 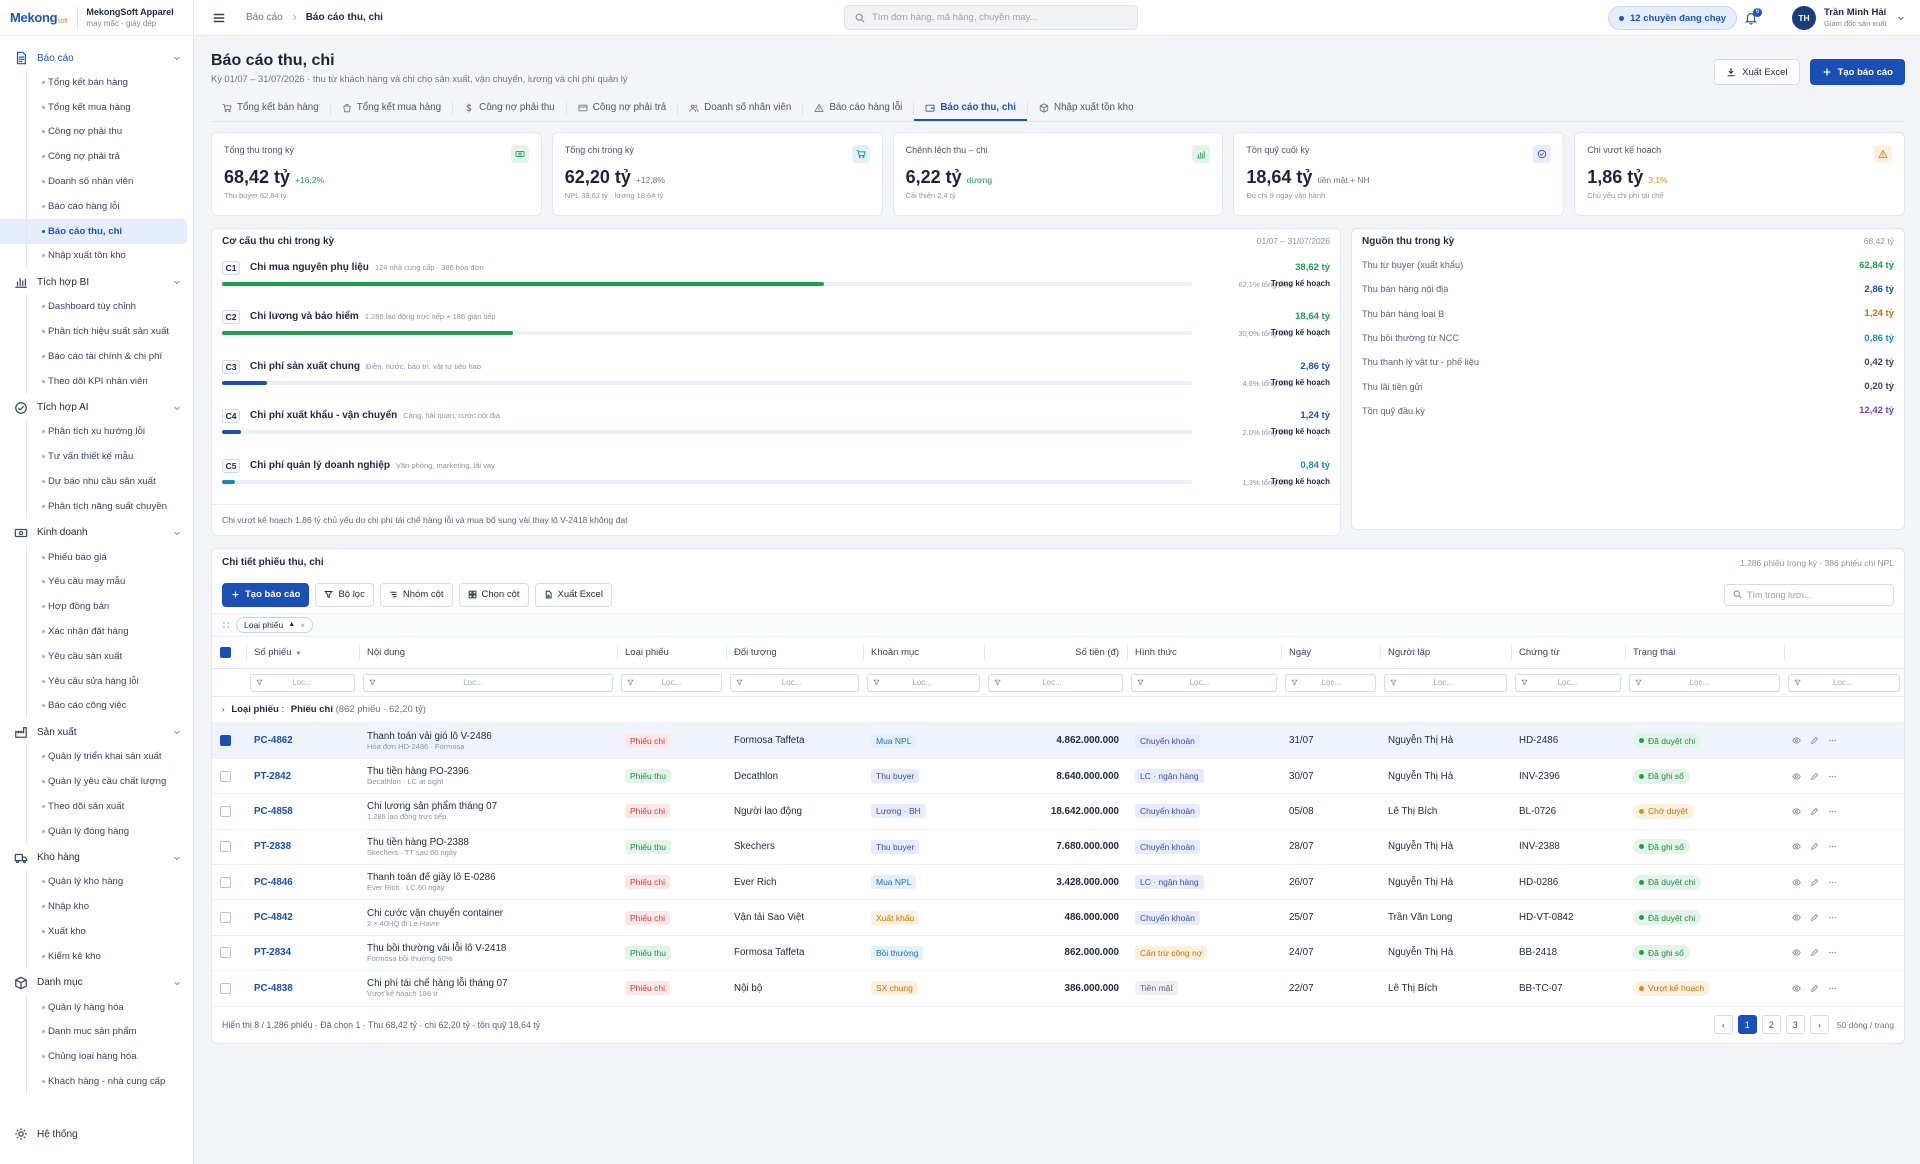 What do you see at coordinates (740, 108) in the screenshot?
I see `tab-4: Doanh số nhân viên` at bounding box center [740, 108].